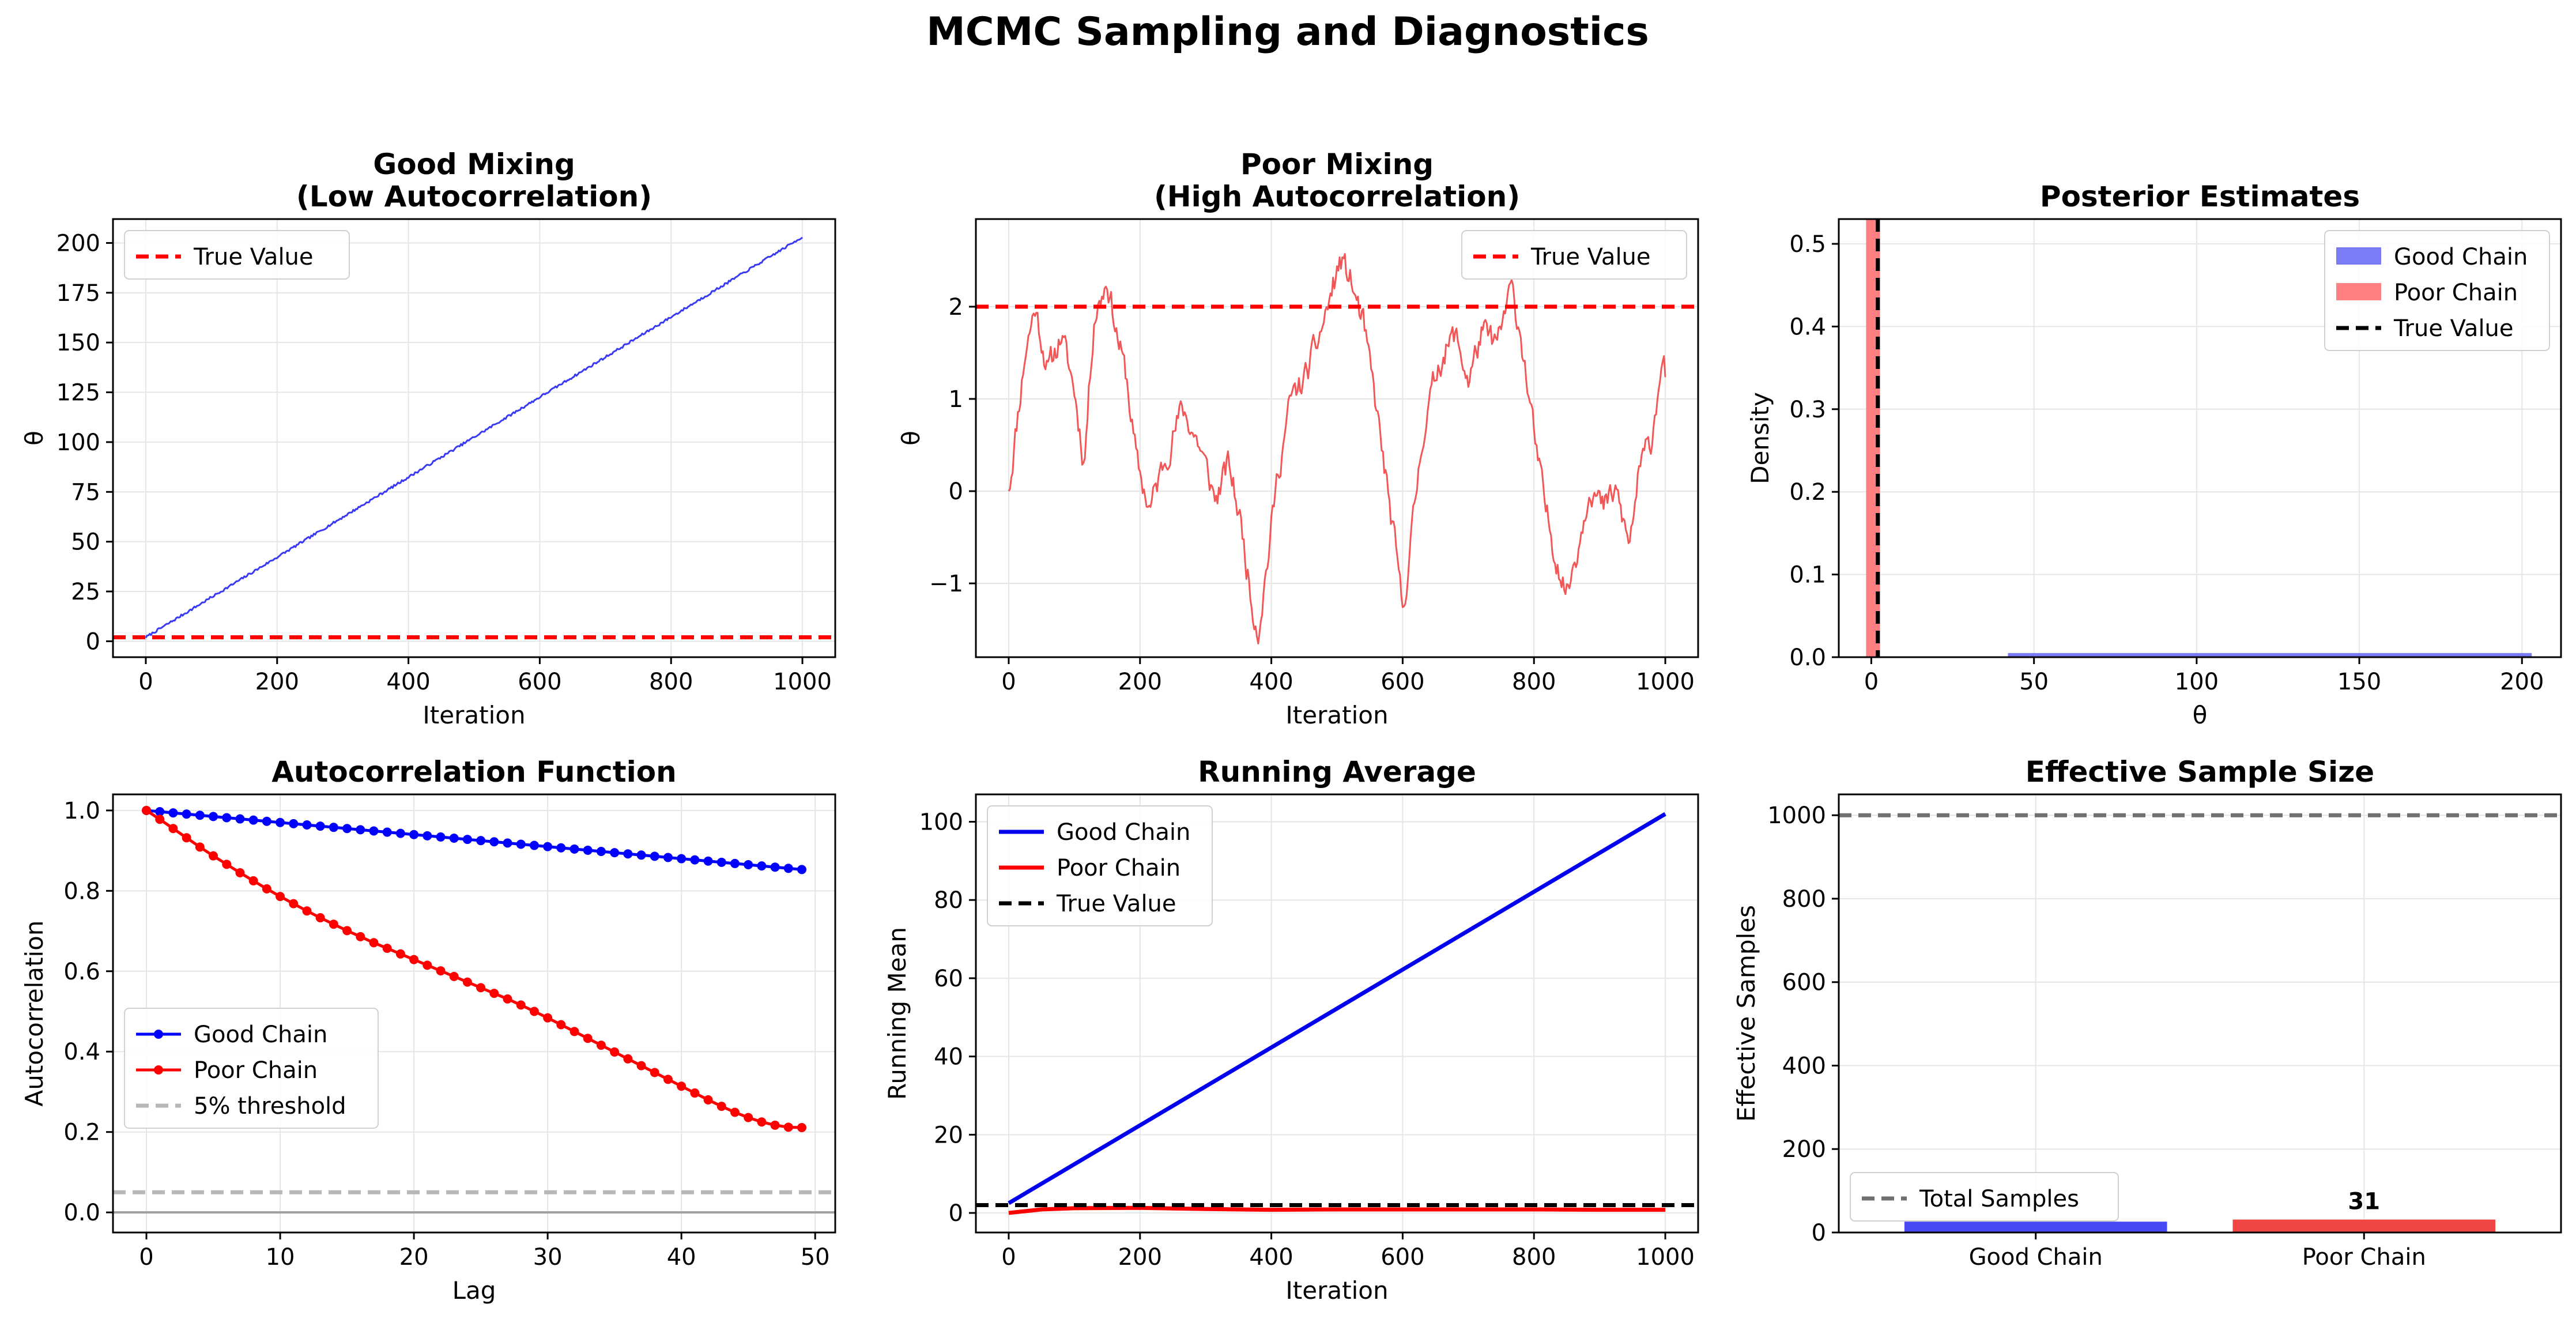 The height and width of the screenshot is (1323, 2576). Describe the element at coordinates (280, 1257) in the screenshot. I see `x-tick-label: 10` at that location.